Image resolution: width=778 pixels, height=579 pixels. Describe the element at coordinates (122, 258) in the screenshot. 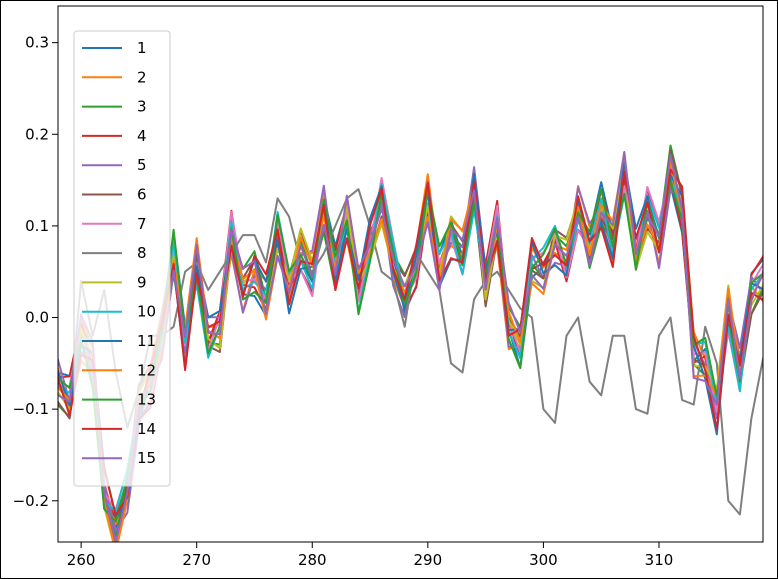

I see `legend-box` at that location.